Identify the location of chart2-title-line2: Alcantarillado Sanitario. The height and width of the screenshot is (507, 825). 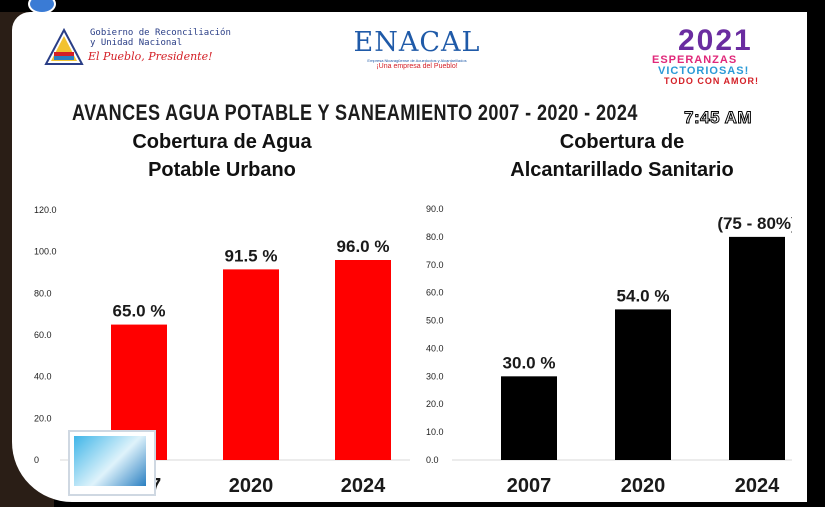
(622, 170).